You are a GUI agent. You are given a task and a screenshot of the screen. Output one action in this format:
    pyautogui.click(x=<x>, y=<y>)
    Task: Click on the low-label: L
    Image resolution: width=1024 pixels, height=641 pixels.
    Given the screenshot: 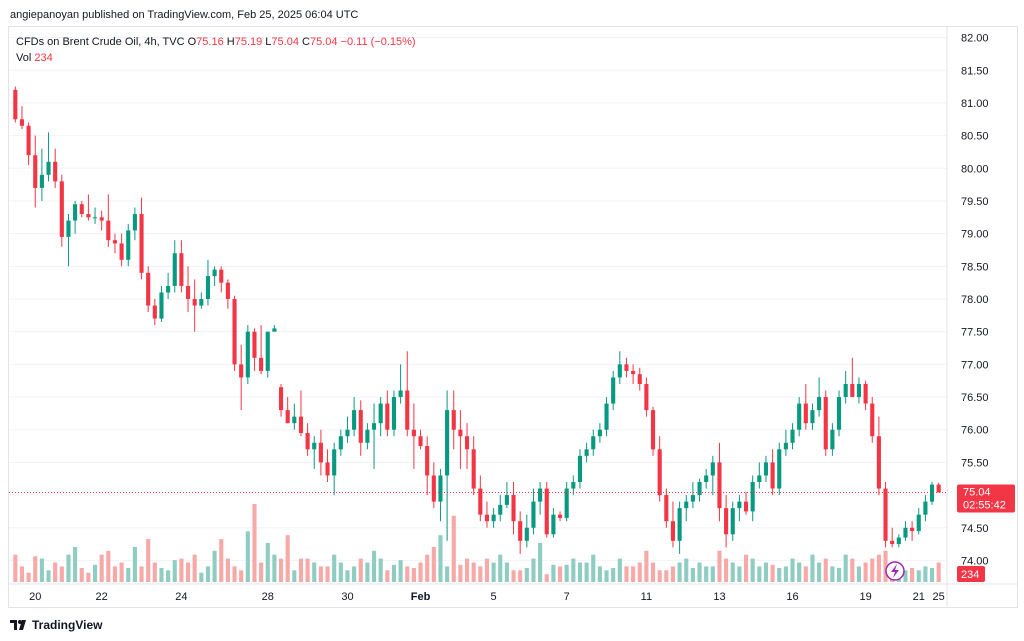 What is the action you would take?
    pyautogui.click(x=268, y=42)
    